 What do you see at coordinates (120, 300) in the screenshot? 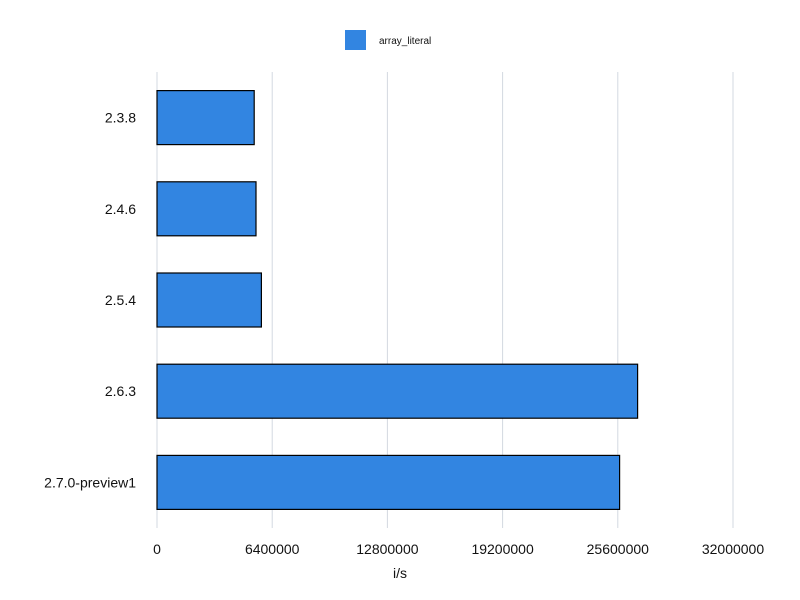
I see `category-label: 2.5.4` at bounding box center [120, 300].